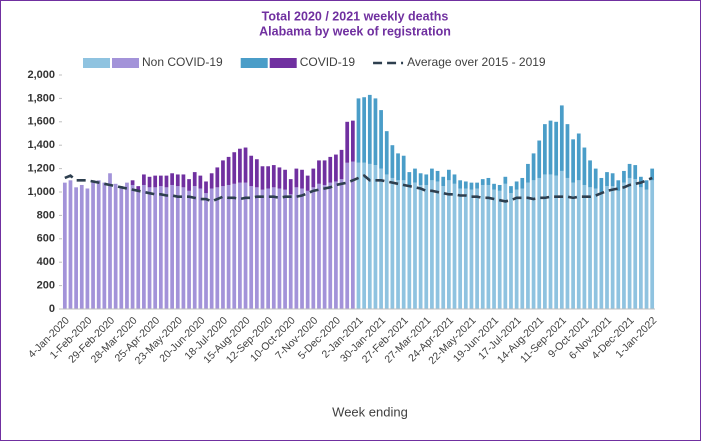 The height and width of the screenshot is (441, 701). What do you see at coordinates (41, 98) in the screenshot?
I see `y-tick-label: 1,800` at bounding box center [41, 98].